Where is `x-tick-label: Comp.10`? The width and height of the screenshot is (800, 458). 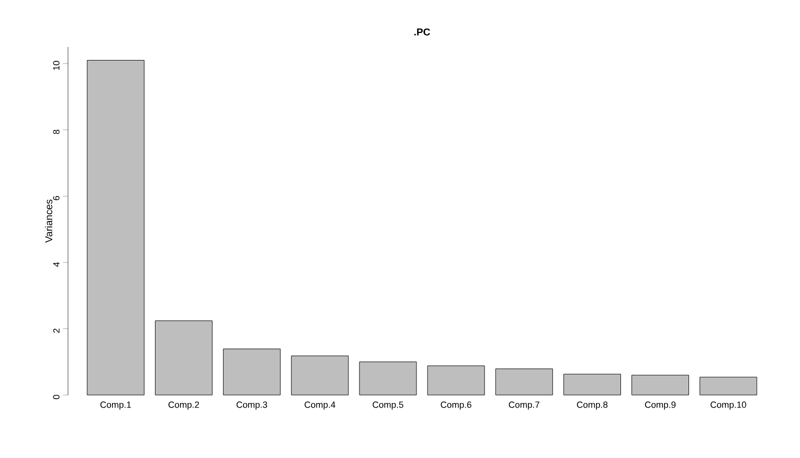 x-tick-label: Comp.10 is located at coordinates (728, 406).